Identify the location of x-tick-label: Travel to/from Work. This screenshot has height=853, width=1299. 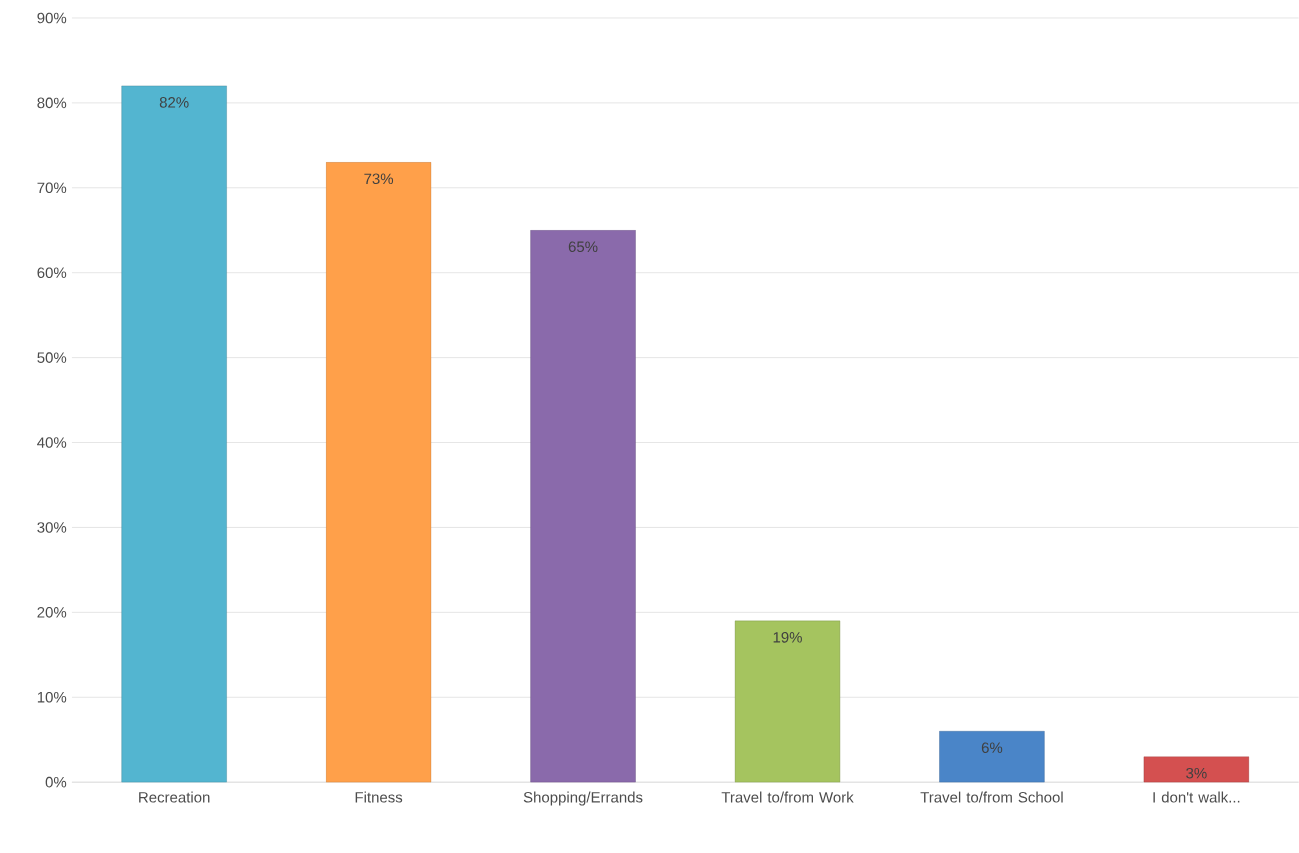
(787, 797).